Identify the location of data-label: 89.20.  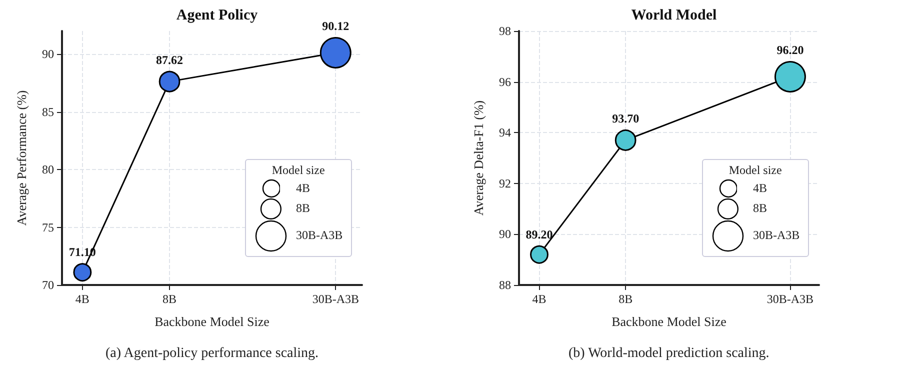
(539, 234).